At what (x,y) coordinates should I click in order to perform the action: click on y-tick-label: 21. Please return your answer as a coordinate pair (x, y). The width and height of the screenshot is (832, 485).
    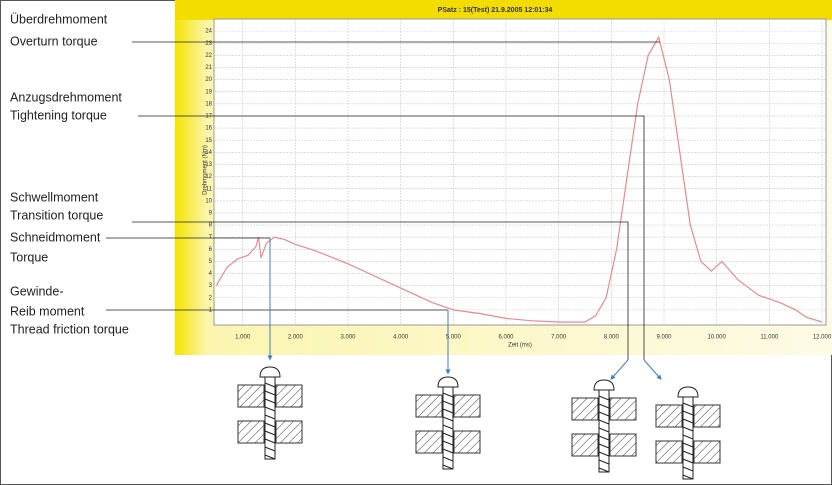
    Looking at the image, I should click on (208, 68).